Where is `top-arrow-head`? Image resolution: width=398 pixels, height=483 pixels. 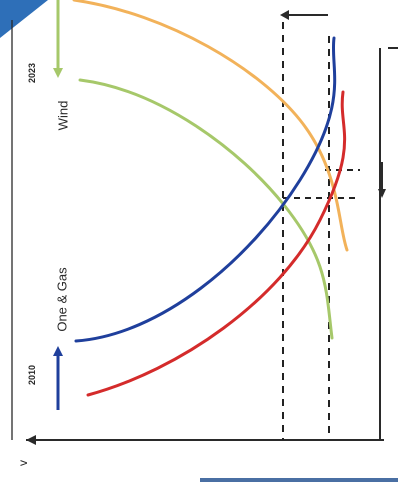
top-arrow-head is located at coordinates (284, 15).